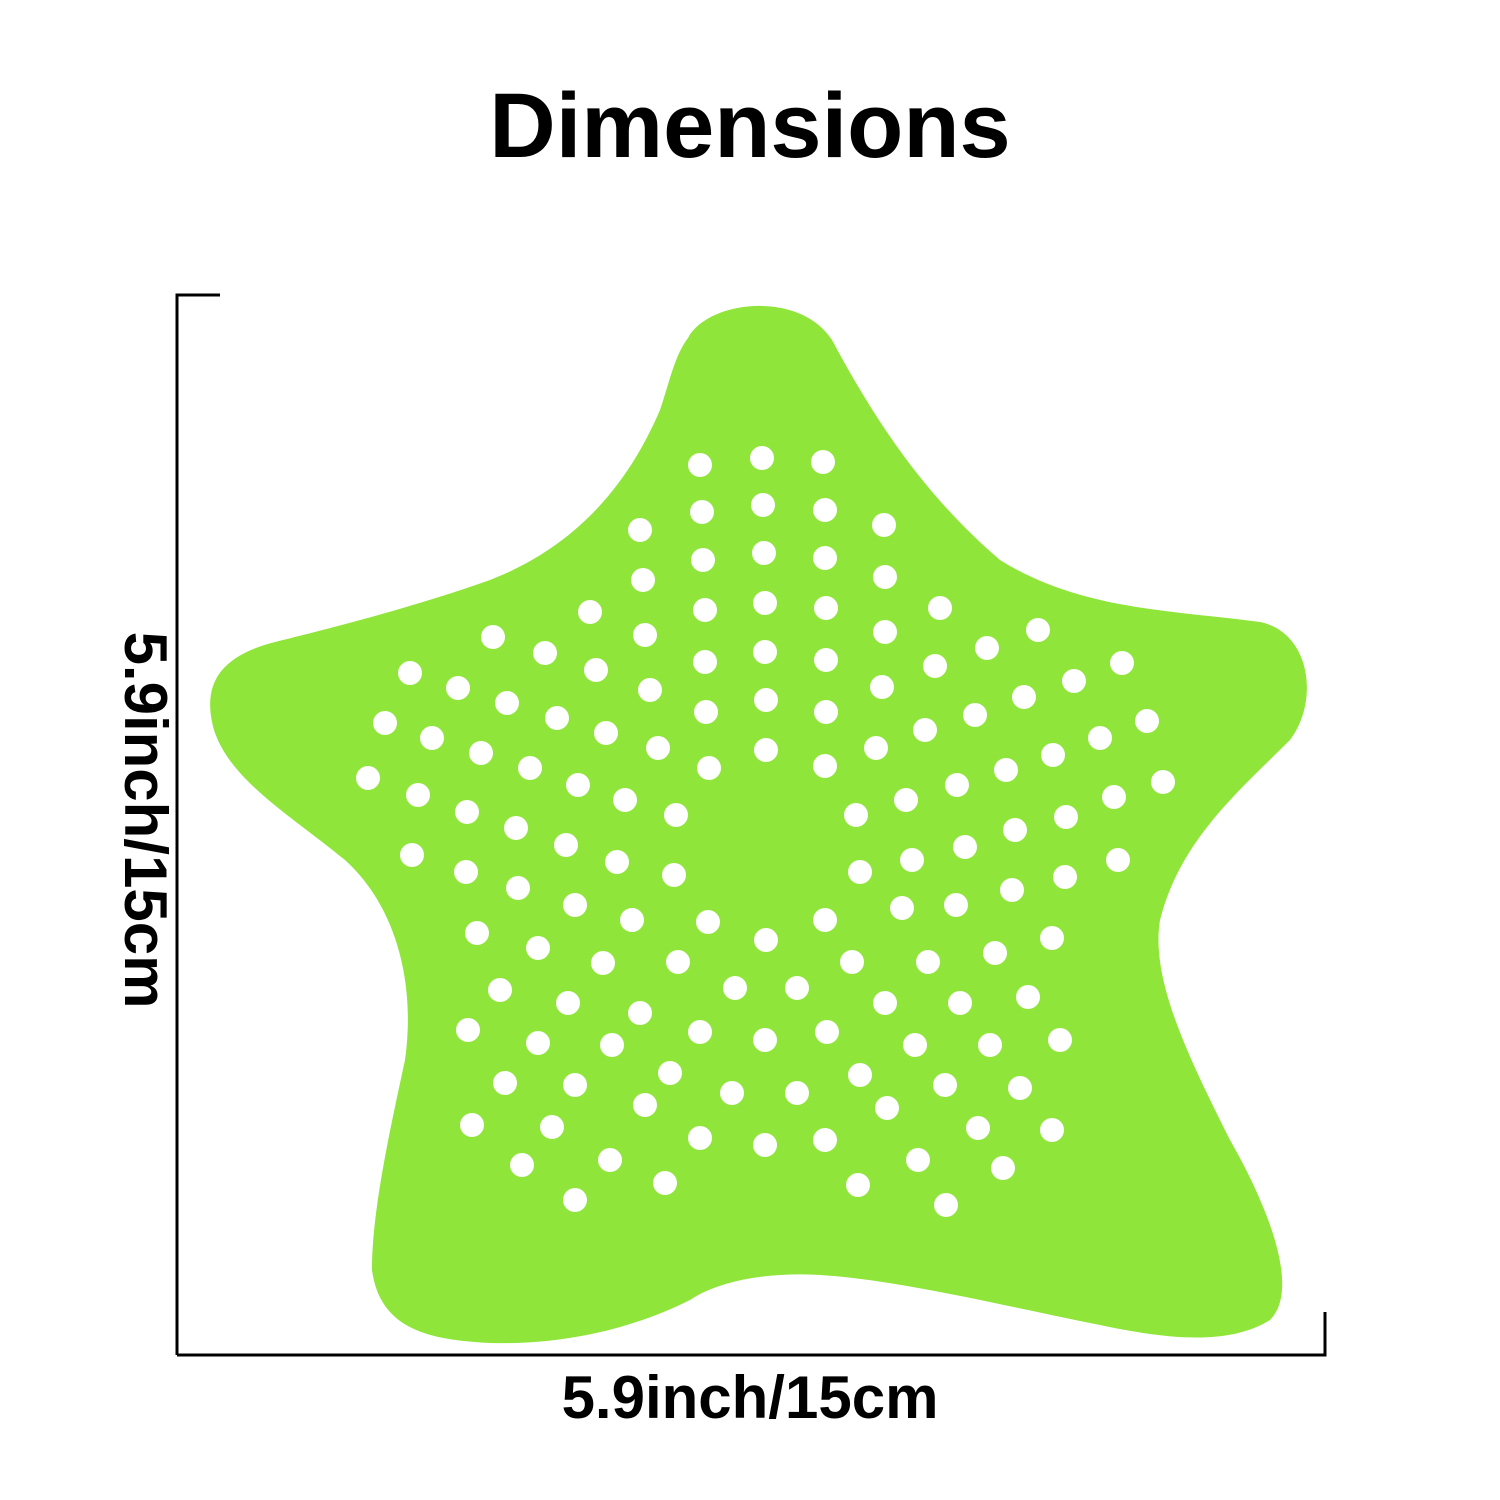 Image resolution: width=1500 pixels, height=1500 pixels. I want to click on width-label: 5.9inch/15cm, so click(750, 1397).